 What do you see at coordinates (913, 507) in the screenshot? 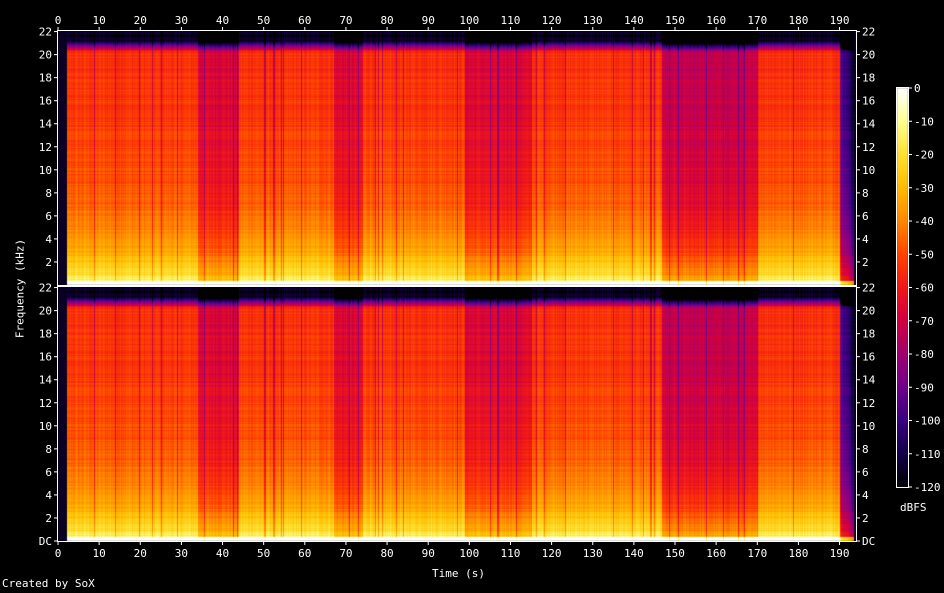
I see `colorbar-label: dBFS` at bounding box center [913, 507].